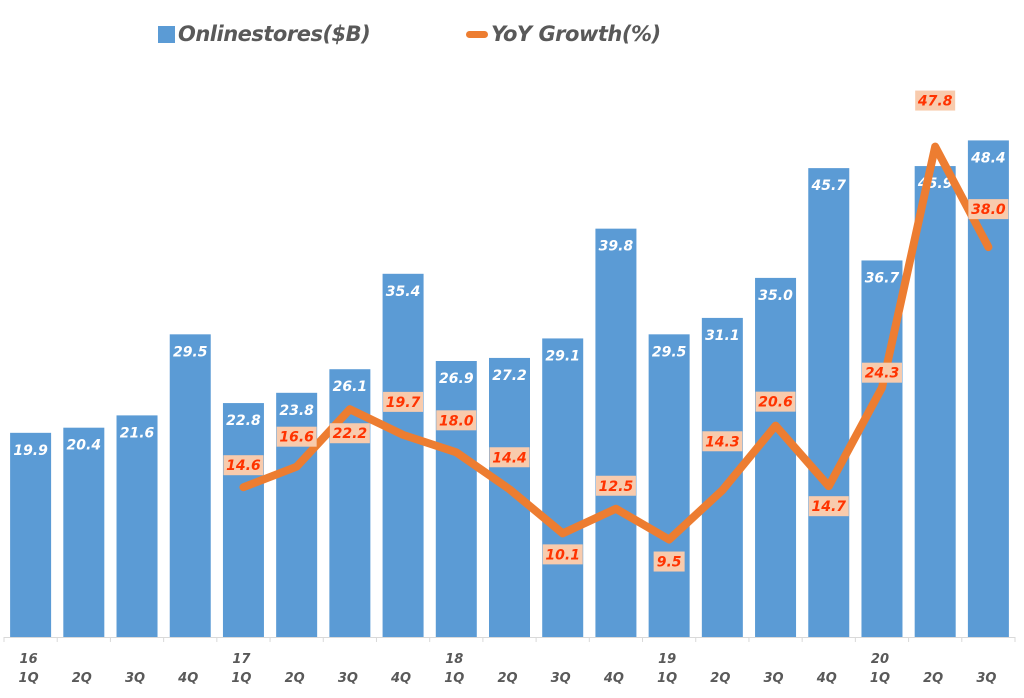  What do you see at coordinates (826, 678) in the screenshot?
I see `x-tick-label-15: 4Q` at bounding box center [826, 678].